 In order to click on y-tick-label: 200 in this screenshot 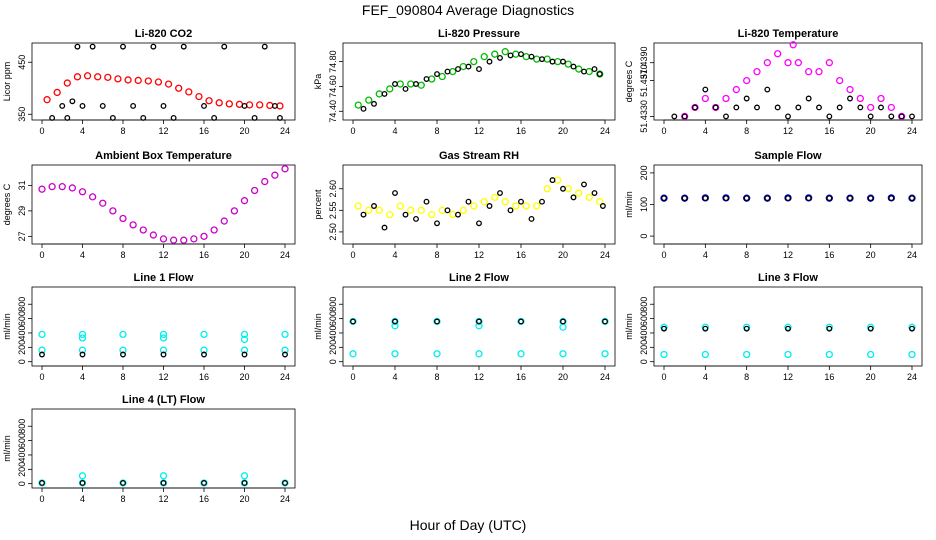, I will do `click(22, 469)`.